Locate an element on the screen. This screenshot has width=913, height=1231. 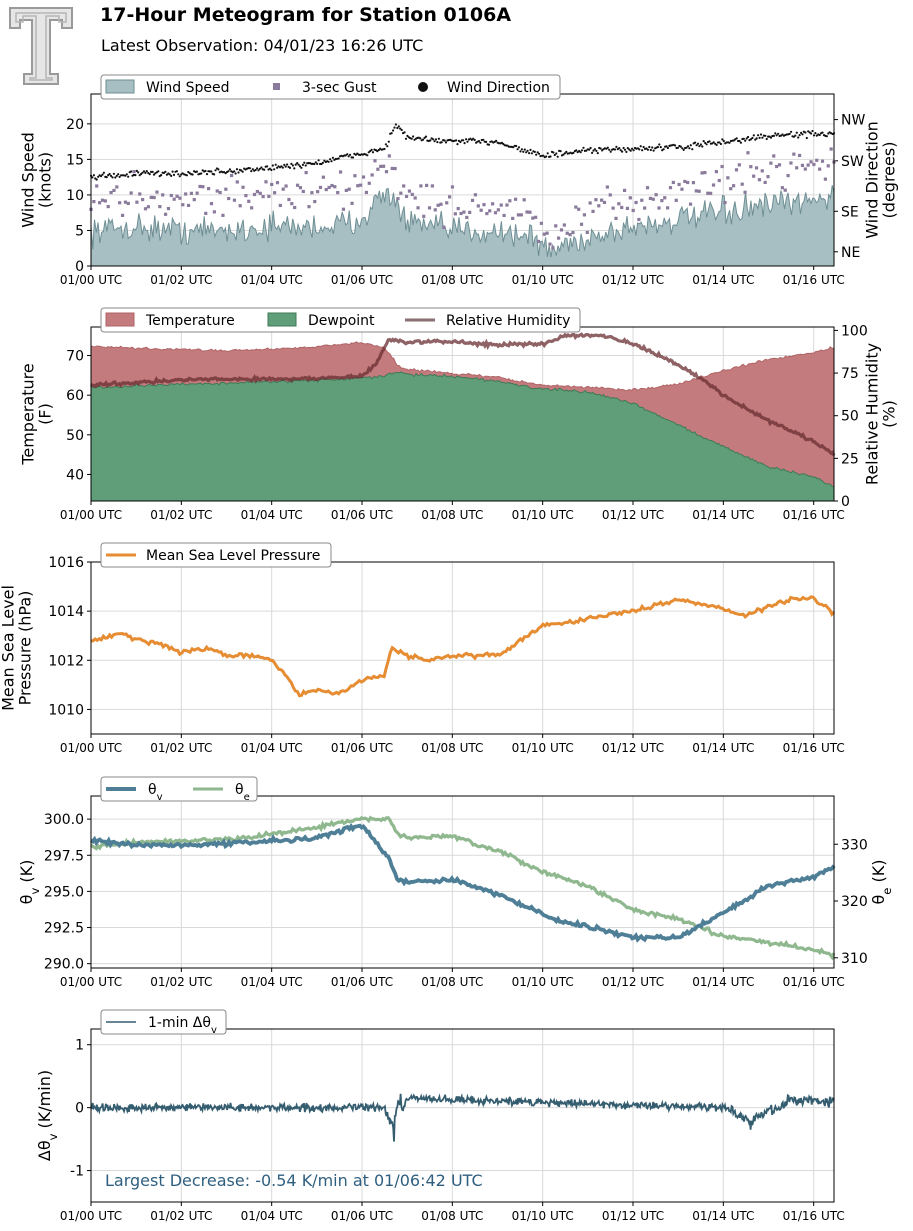
y-tick-label: 1 is located at coordinates (79, 1046).